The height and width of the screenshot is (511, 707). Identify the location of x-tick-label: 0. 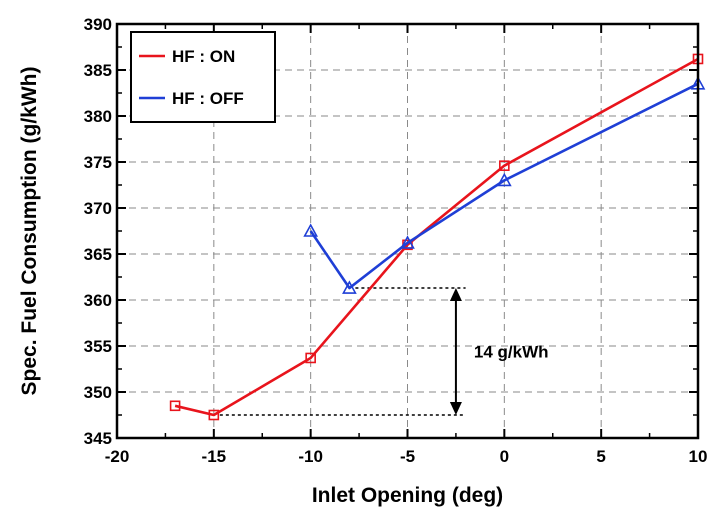
(504, 456).